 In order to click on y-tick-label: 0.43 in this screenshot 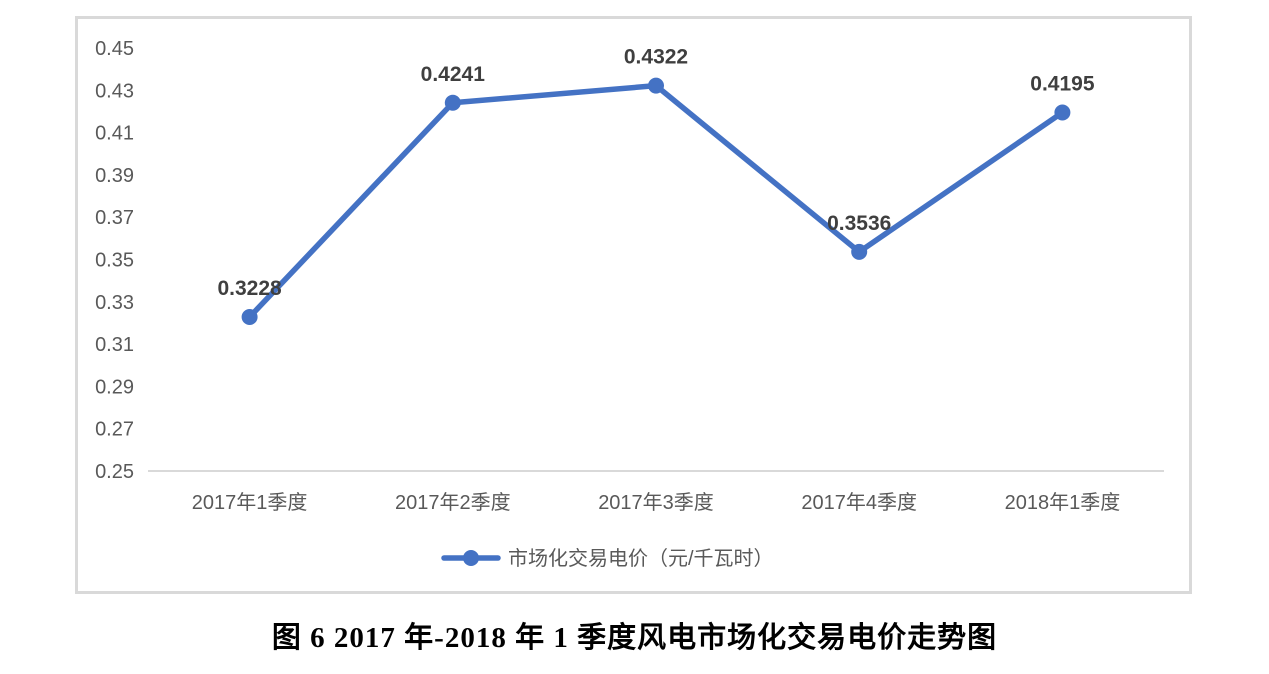, I will do `click(114, 91)`.